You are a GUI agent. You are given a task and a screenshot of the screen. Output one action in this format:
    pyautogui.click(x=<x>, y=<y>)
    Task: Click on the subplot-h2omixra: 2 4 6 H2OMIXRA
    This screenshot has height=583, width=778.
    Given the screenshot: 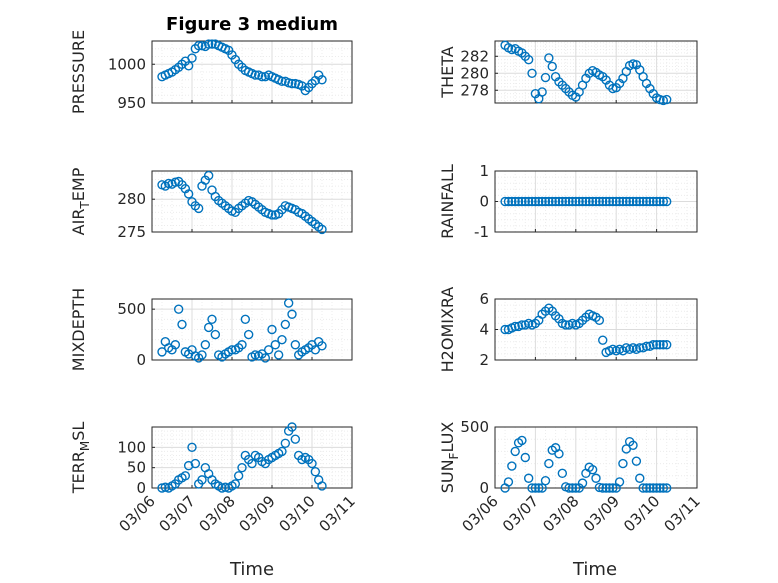 What is the action you would take?
    pyautogui.click(x=568, y=329)
    